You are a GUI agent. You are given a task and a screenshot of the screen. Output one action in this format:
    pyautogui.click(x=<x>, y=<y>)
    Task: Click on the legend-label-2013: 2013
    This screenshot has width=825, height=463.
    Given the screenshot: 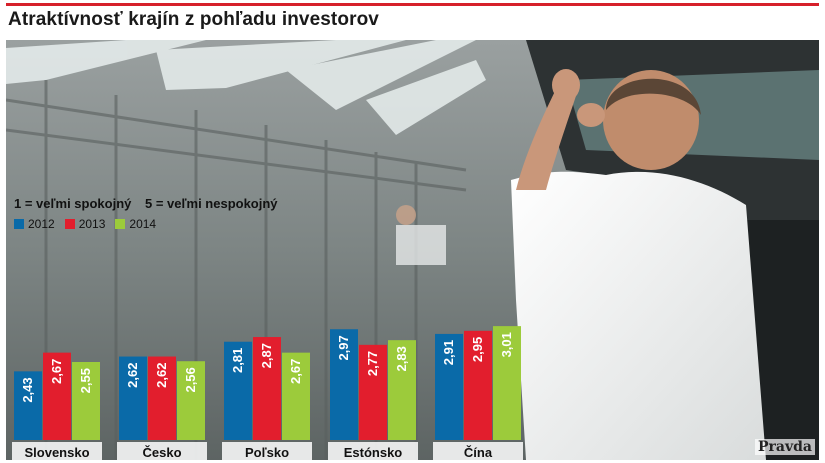 What is the action you would take?
    pyautogui.click(x=92, y=224)
    